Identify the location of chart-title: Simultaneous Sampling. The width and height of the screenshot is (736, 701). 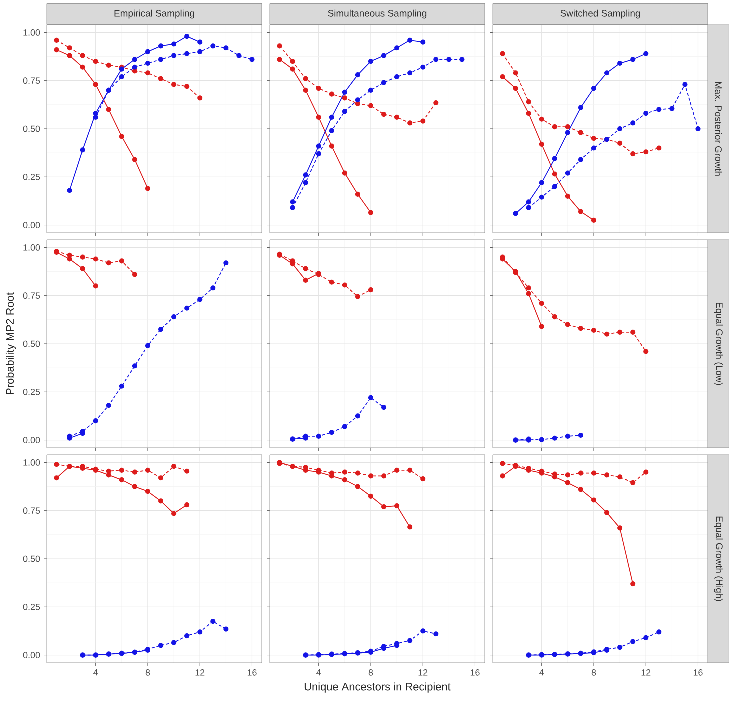
(377, 14).